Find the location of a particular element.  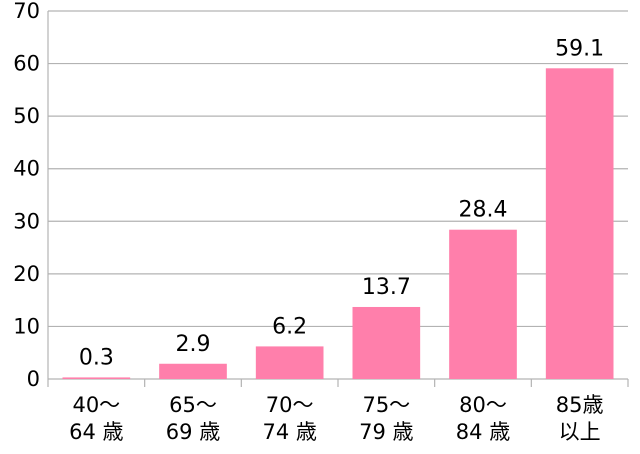

x-category-label: 65～ is located at coordinates (193, 405).